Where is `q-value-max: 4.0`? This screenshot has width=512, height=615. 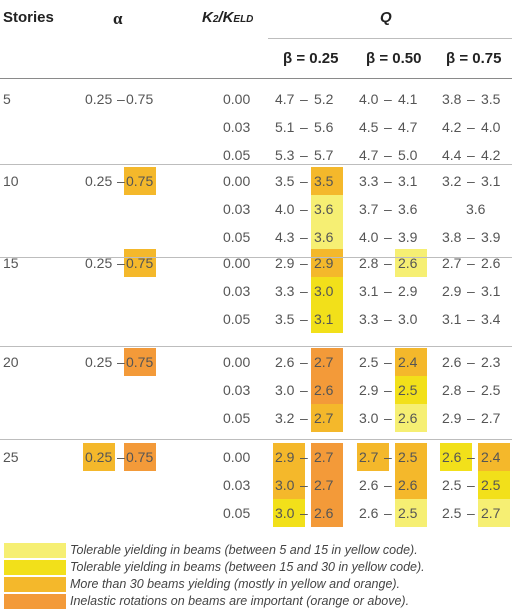
q-value-max: 4.0 is located at coordinates (491, 127).